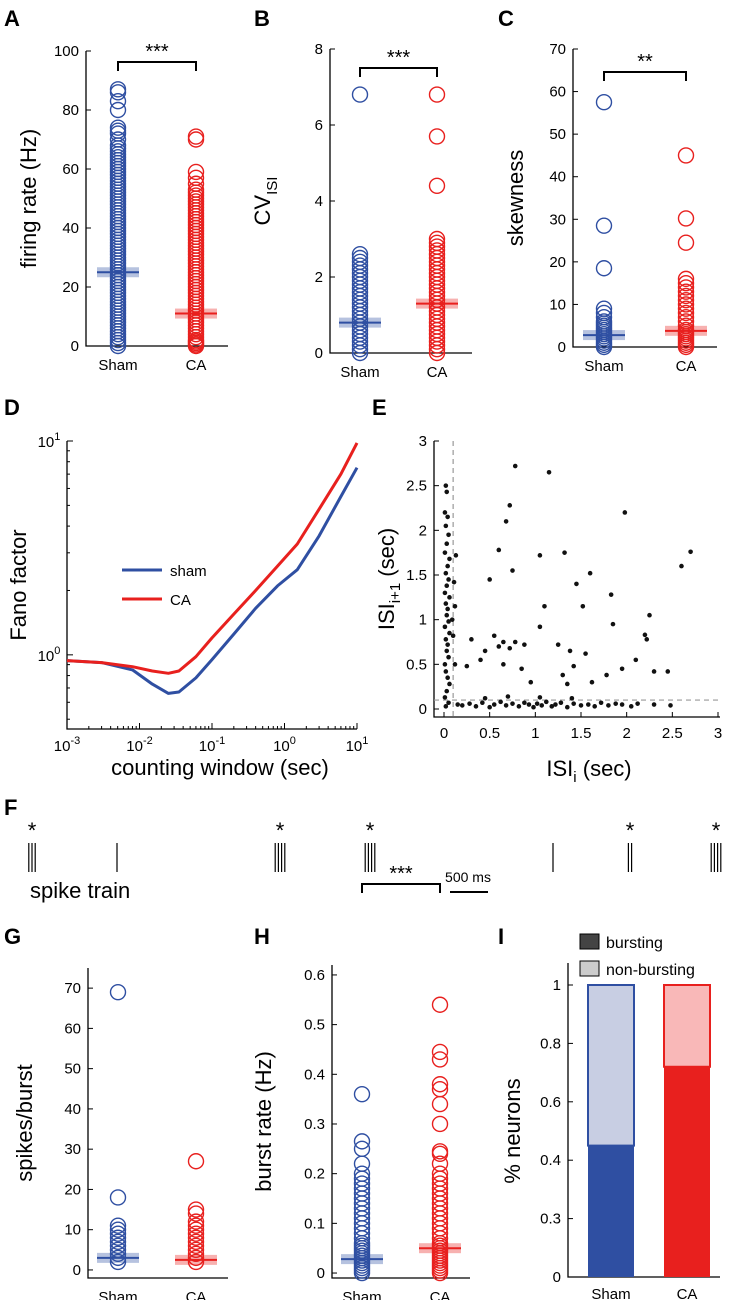  I want to click on legend-label: sham, so click(188, 571).